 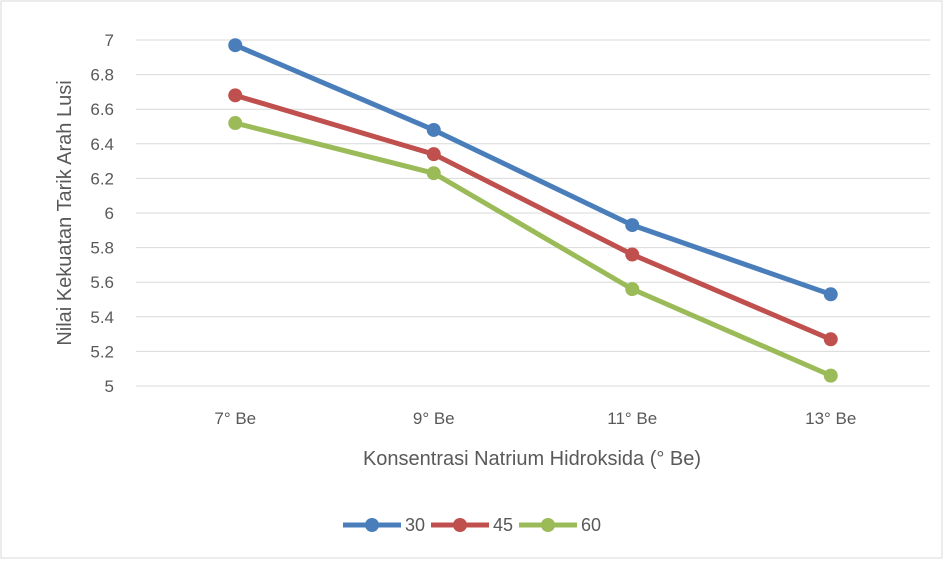 I want to click on legend-label: 60, so click(x=591, y=525).